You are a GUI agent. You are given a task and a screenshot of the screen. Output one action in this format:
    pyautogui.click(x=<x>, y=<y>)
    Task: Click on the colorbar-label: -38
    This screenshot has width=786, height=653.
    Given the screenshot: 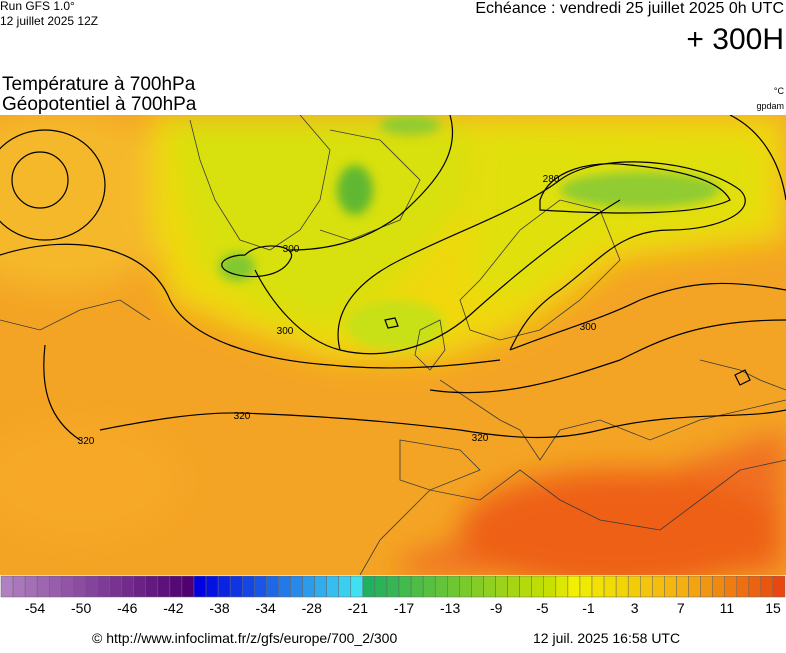 What is the action you would take?
    pyautogui.click(x=219, y=608)
    